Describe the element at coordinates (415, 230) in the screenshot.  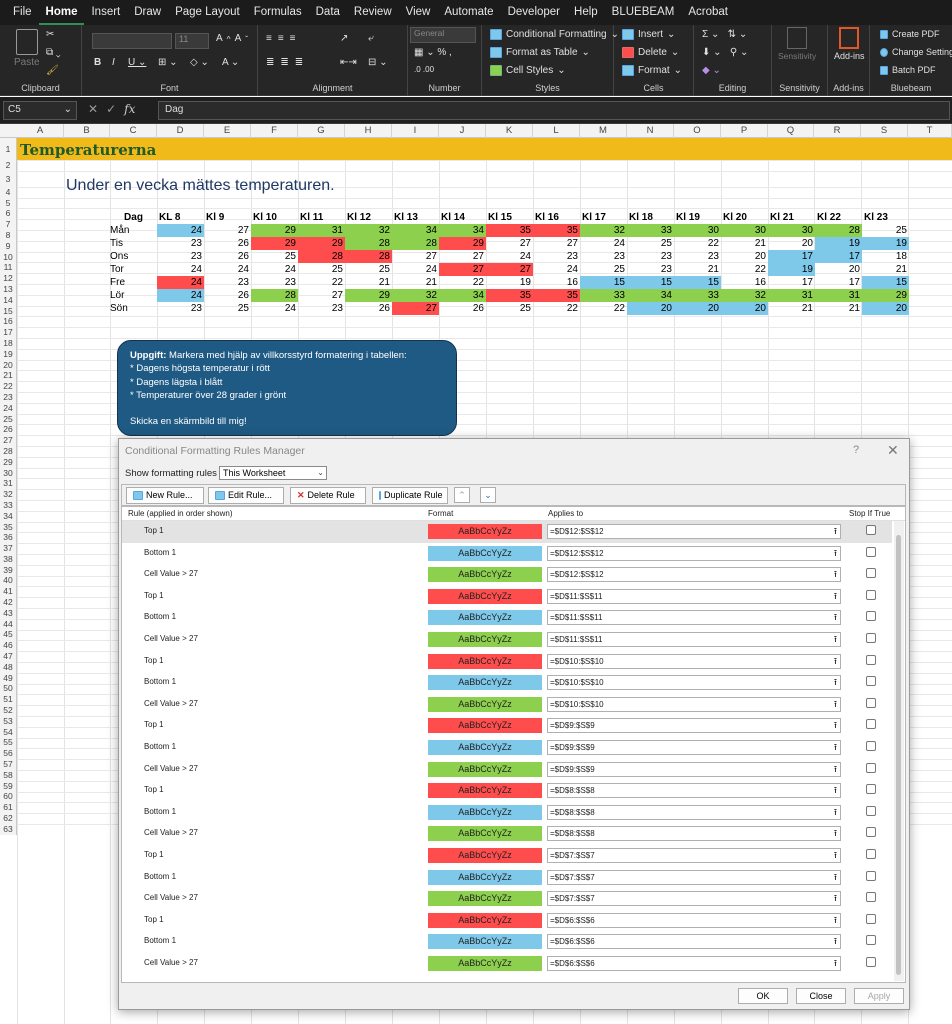
I see `temperature-cell: 34` at that location.